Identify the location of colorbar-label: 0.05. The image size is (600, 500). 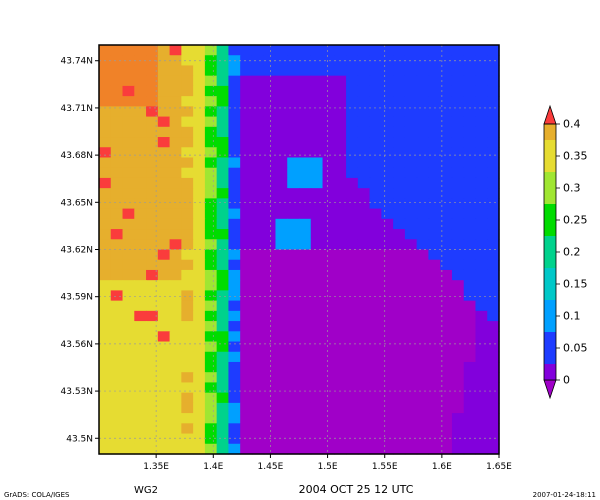
(575, 348).